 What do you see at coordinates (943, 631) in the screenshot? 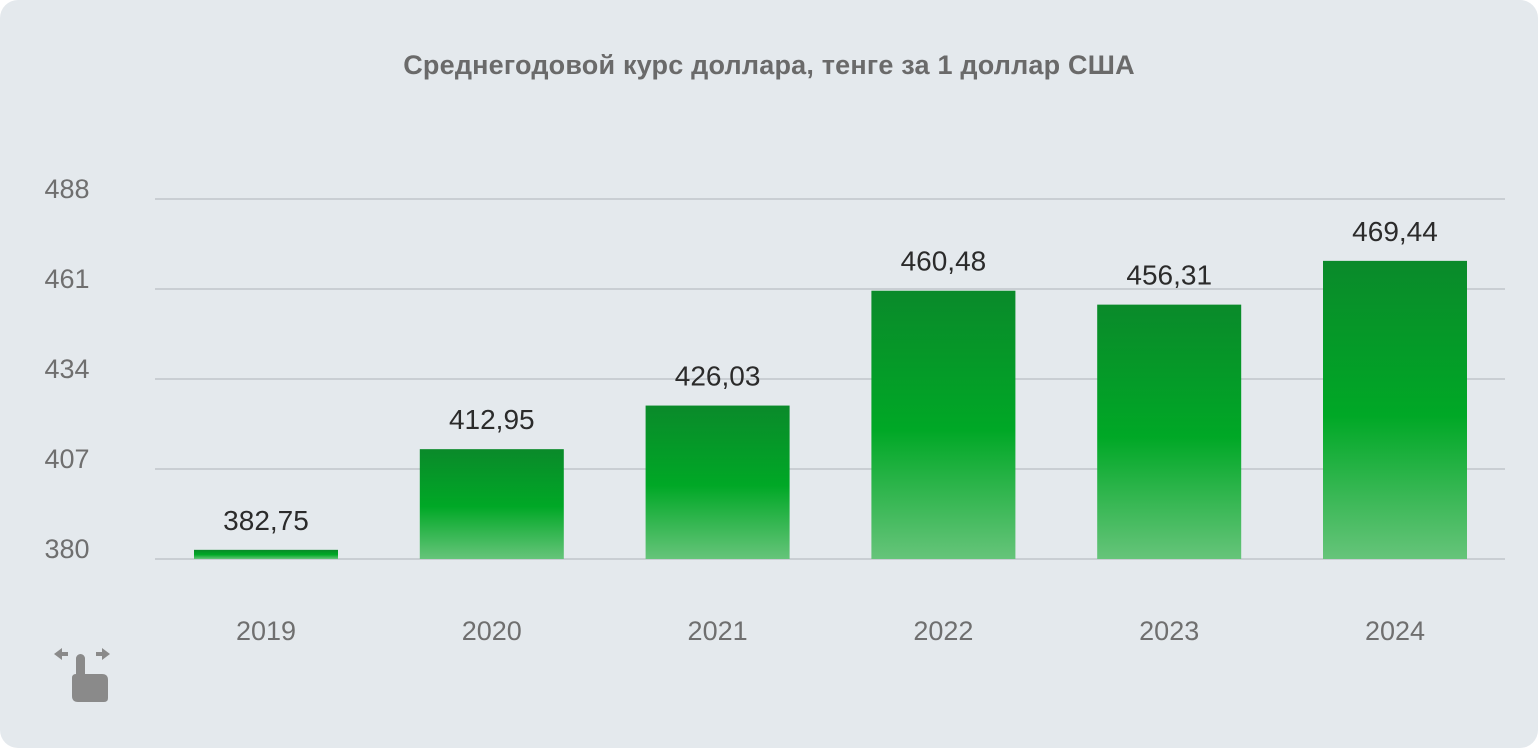
I see `x-tick-label-2022: 2022` at bounding box center [943, 631].